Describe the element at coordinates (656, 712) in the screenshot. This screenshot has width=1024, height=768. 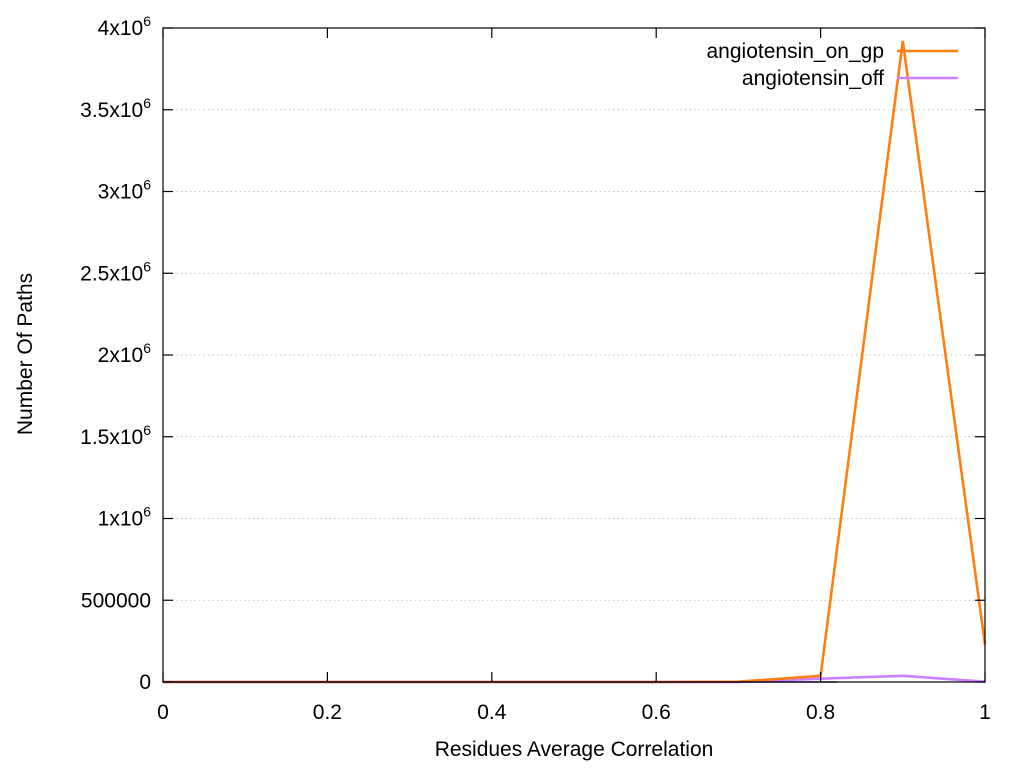
I see `x-tick-label: 0.6` at that location.